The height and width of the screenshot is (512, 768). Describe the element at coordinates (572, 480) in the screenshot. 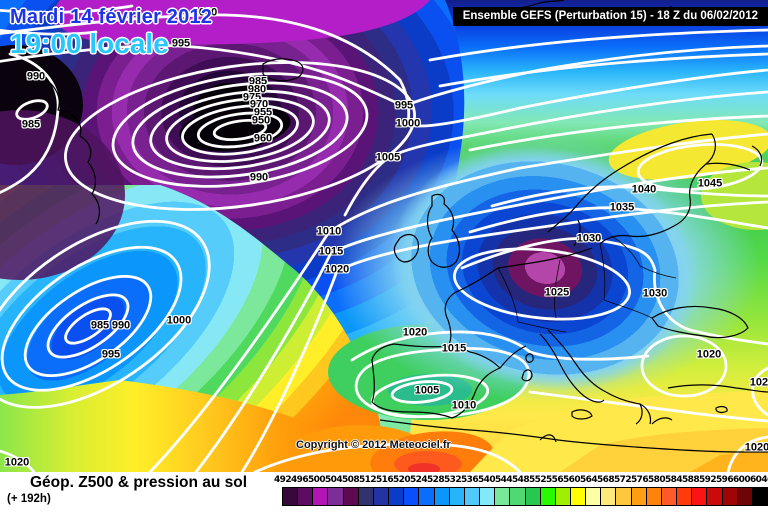

I see `colorbar-tick-label: 560` at that location.